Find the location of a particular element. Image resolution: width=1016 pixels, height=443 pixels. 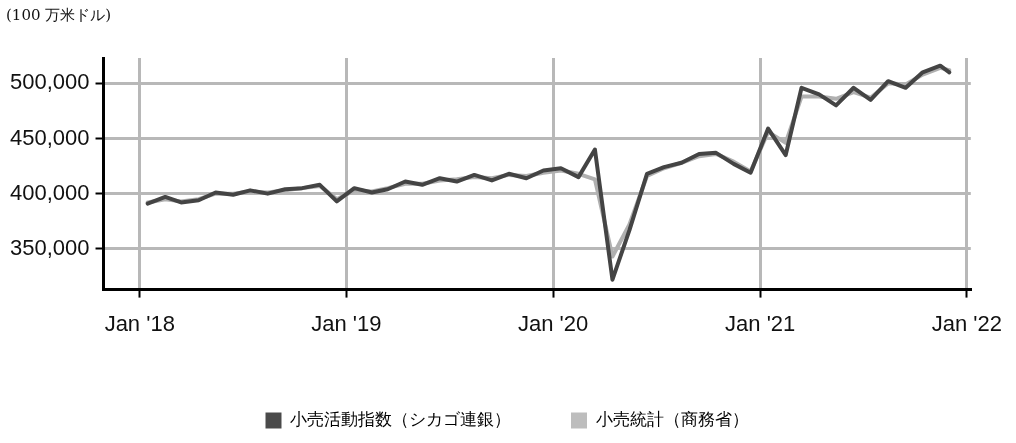

y-tick-label: 500,000 is located at coordinates (49, 82).